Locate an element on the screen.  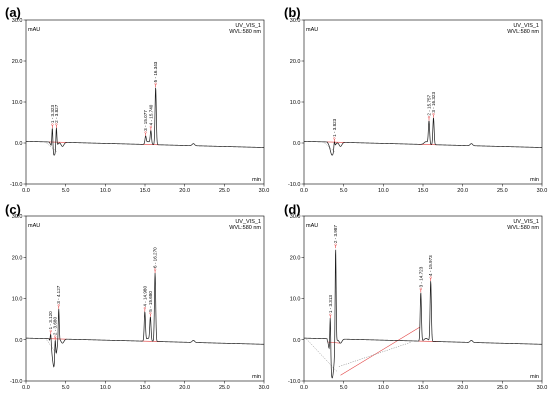
peak-label: 4 - 15.973 is located at coordinates (430, 265).